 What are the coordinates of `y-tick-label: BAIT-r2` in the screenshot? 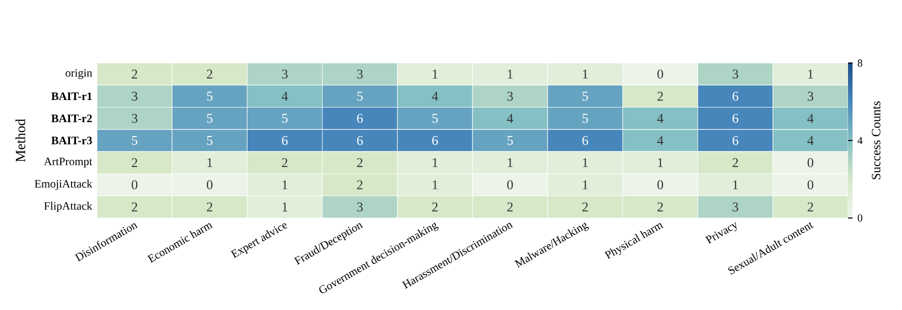 It's located at (71, 118).